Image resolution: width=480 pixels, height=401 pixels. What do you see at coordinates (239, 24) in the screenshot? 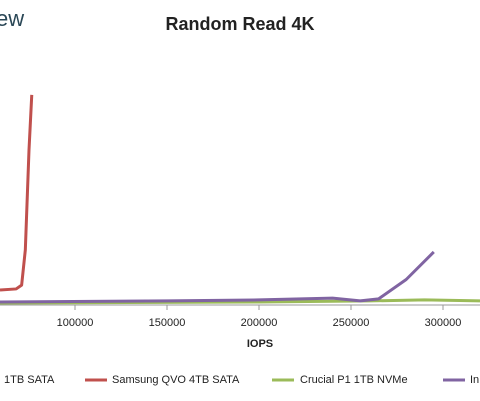
I see `chart-title: Random Read 4K` at bounding box center [239, 24].